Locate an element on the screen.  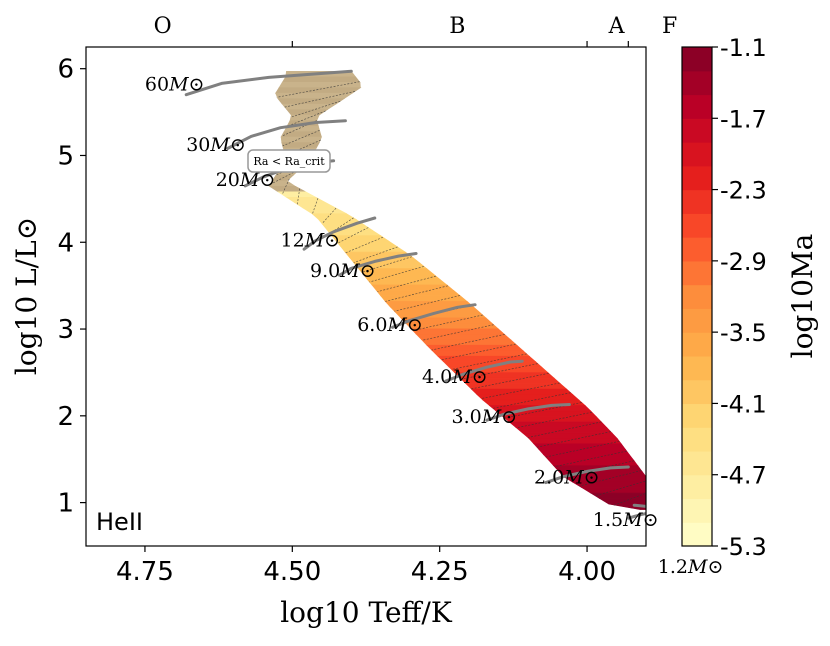
annotation-box: Ra < Ra_crit is located at coordinates (289, 161).